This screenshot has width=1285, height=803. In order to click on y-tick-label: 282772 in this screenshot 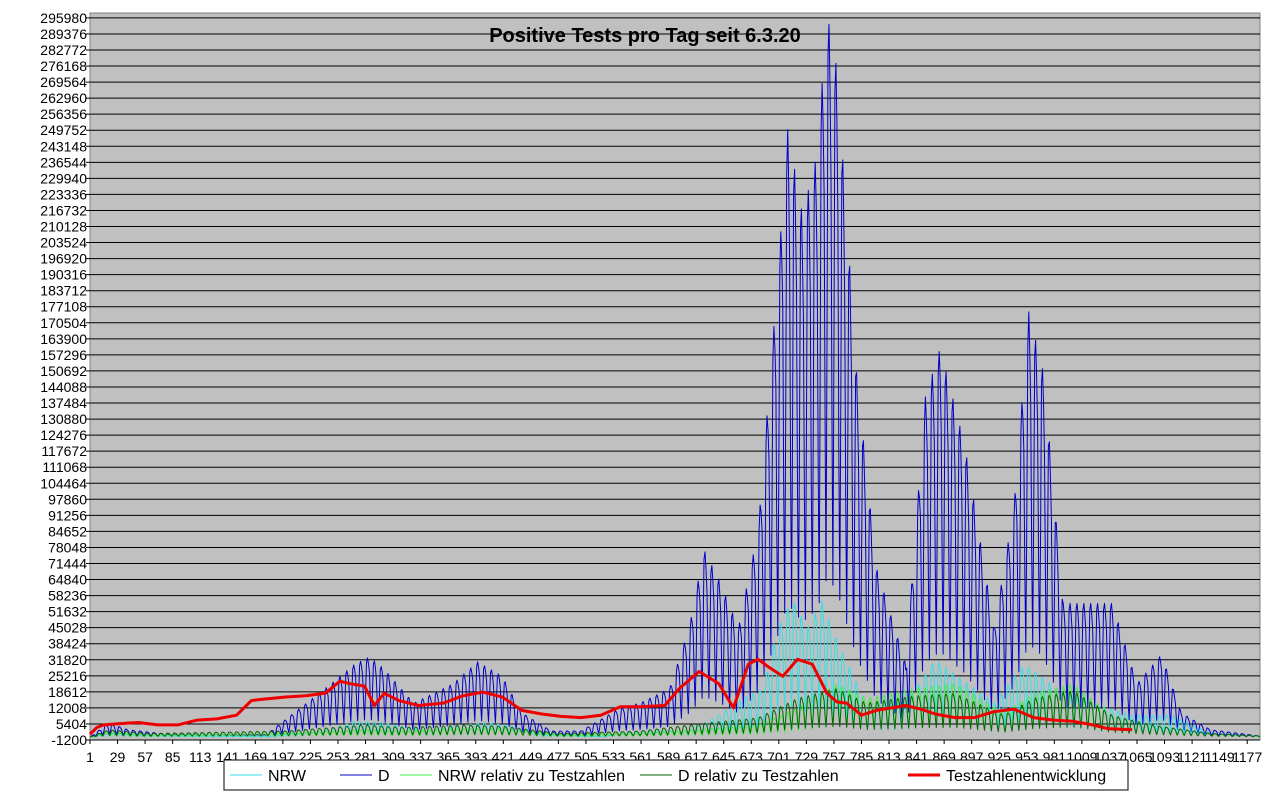, I will do `click(63, 50)`.